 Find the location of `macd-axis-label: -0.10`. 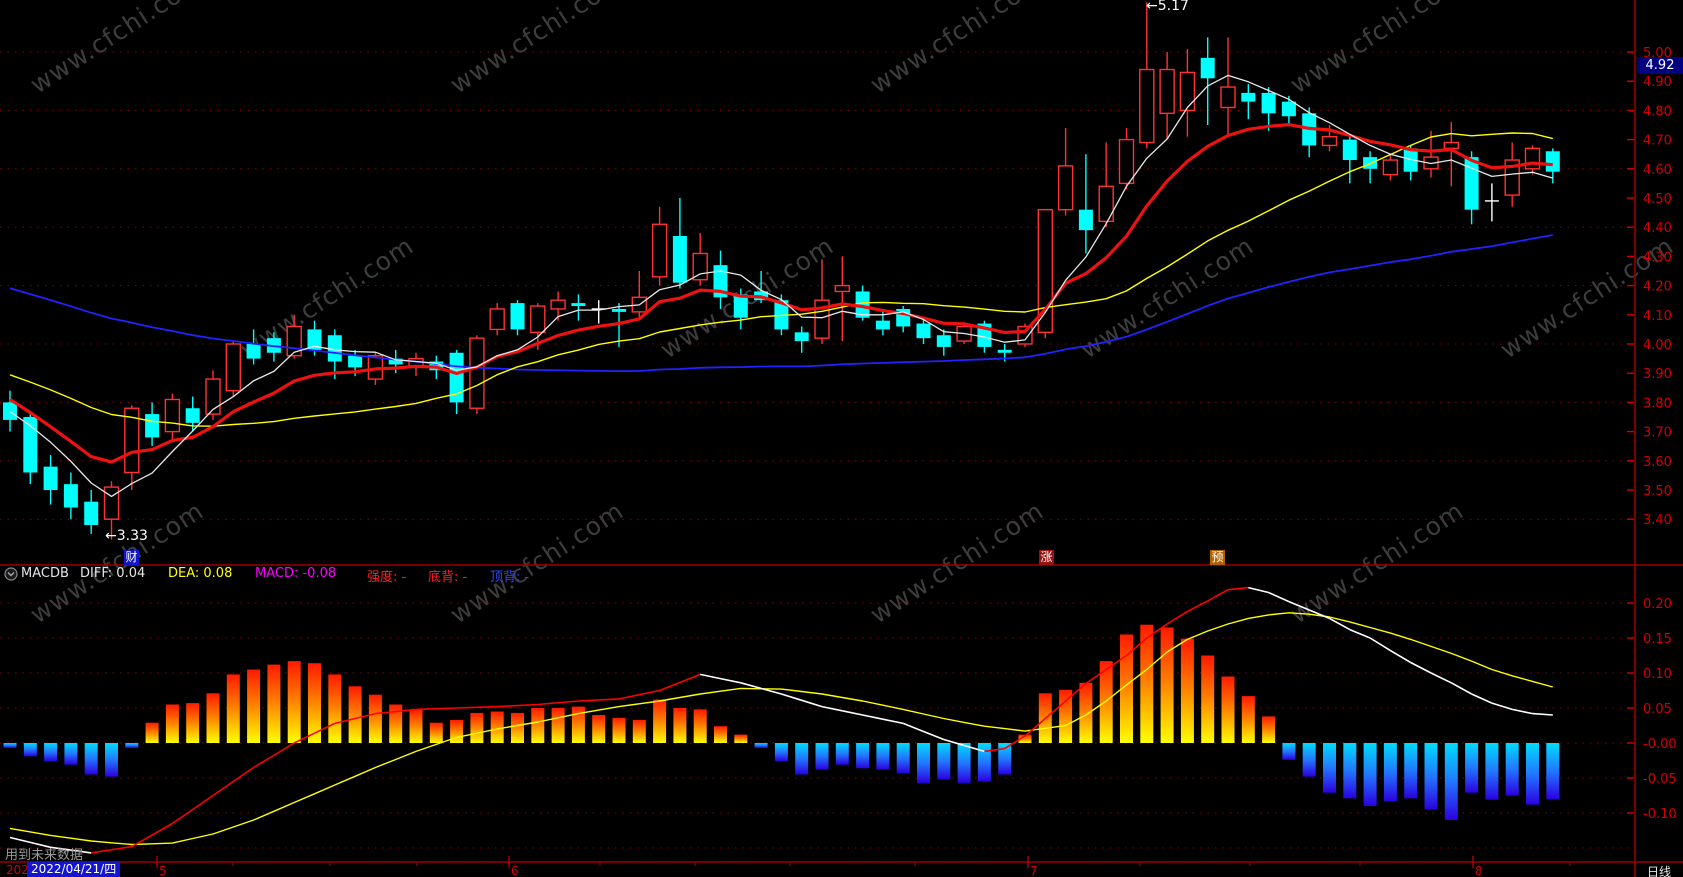

macd-axis-label: -0.10 is located at coordinates (1660, 814).